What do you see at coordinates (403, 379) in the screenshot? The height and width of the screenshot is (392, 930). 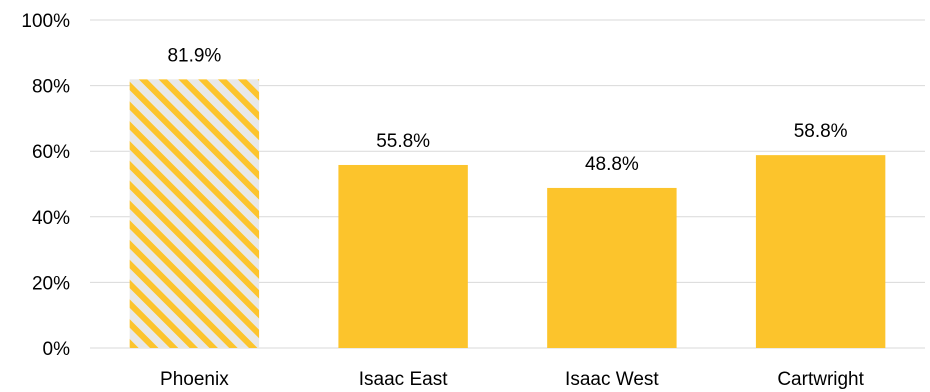 I see `x-category-label: Isaac East` at bounding box center [403, 379].